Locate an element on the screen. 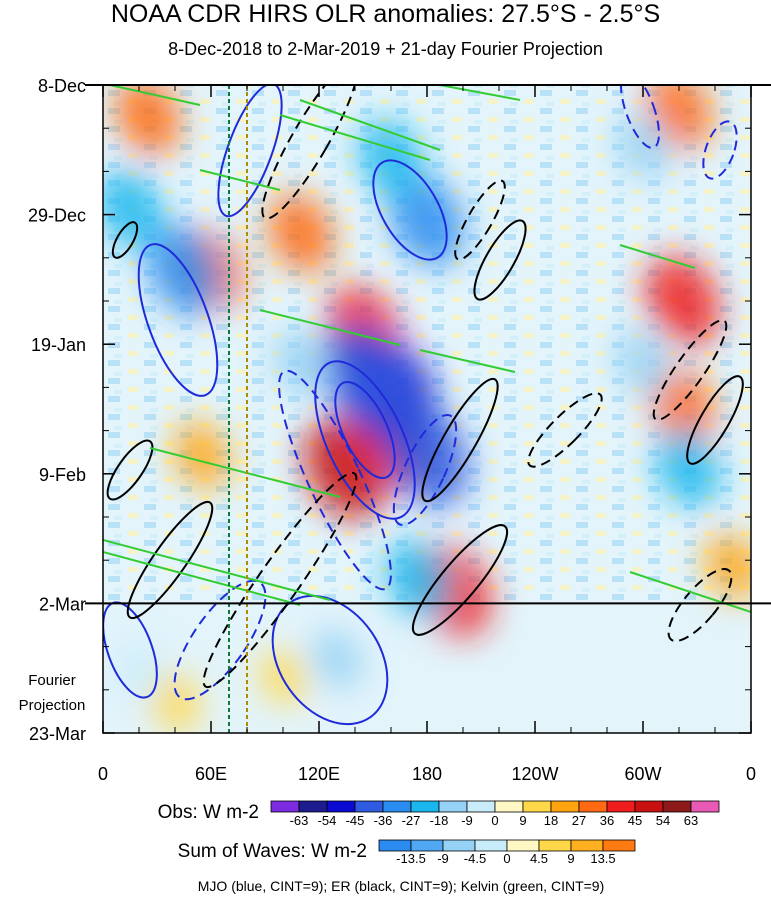 This screenshot has width=771, height=899. colorbar-label: 36 is located at coordinates (607, 820).